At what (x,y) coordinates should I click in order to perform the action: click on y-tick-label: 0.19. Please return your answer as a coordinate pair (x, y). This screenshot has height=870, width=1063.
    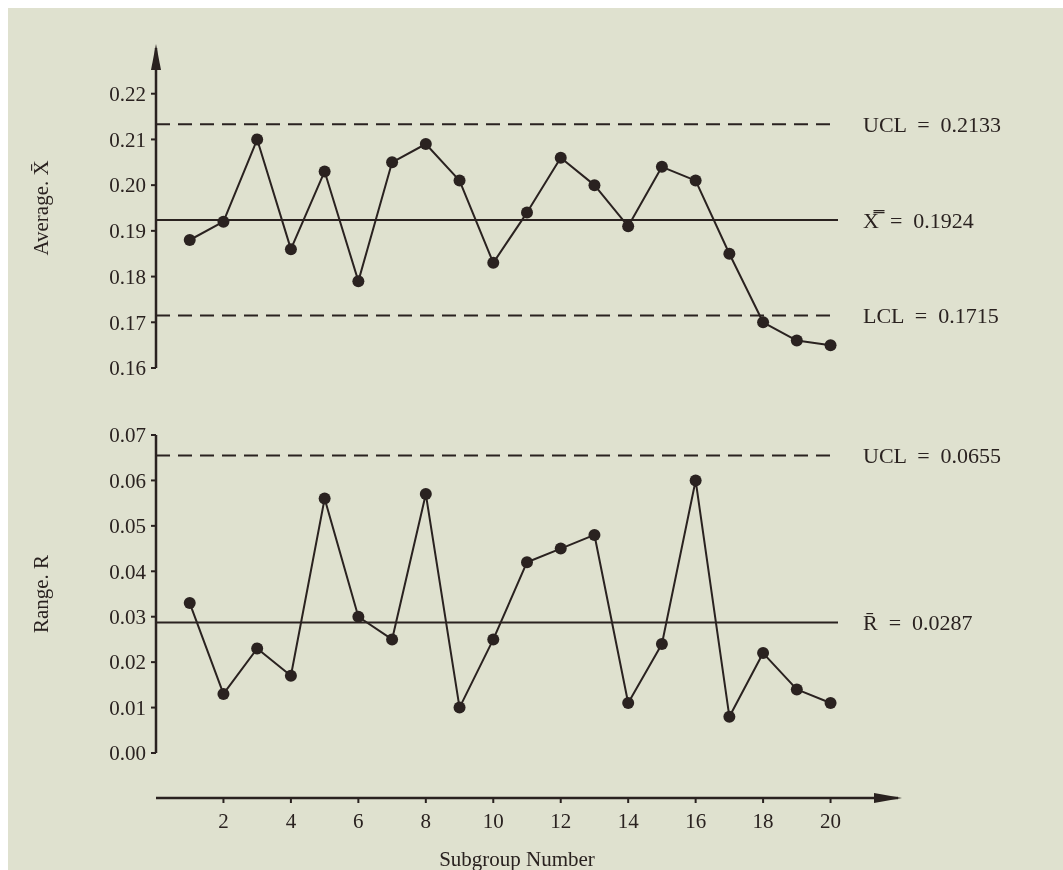
    Looking at the image, I should click on (127, 231).